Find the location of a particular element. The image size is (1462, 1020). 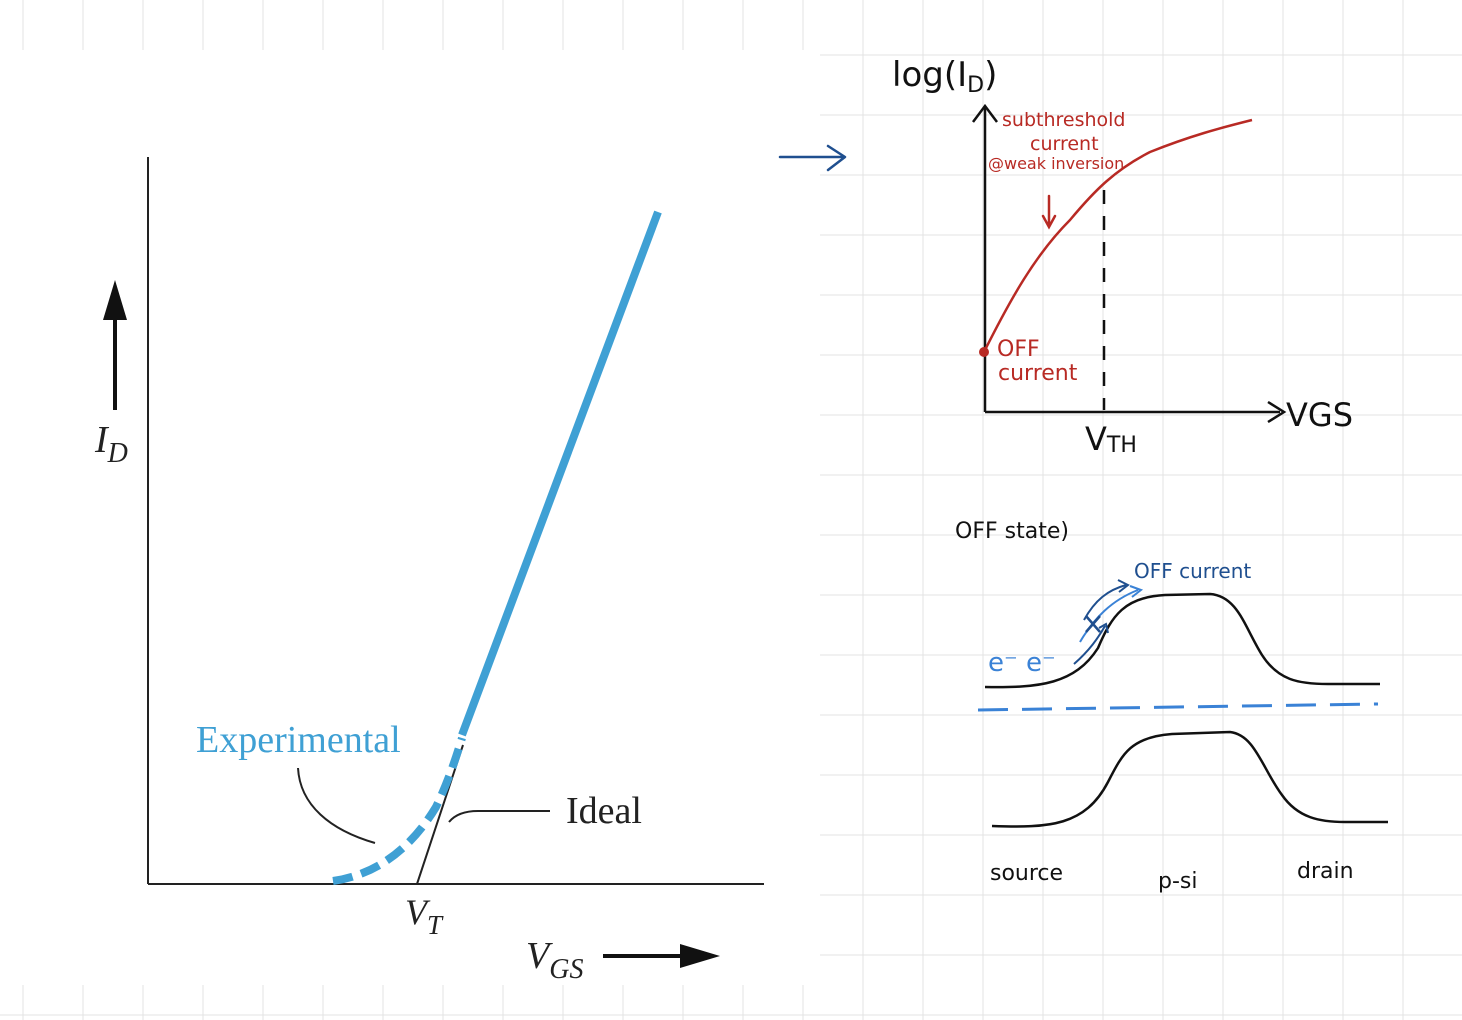

drain-label: drain is located at coordinates (1325, 871).